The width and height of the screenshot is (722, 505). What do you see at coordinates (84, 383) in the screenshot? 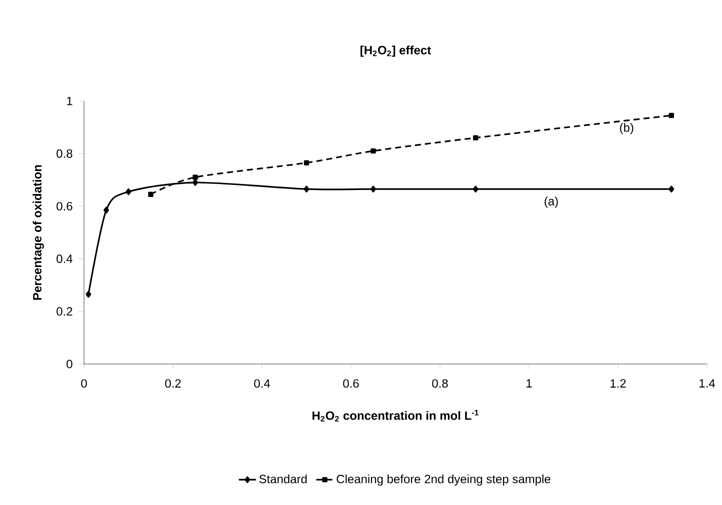
I see `x-tick-label: 0` at bounding box center [84, 383].